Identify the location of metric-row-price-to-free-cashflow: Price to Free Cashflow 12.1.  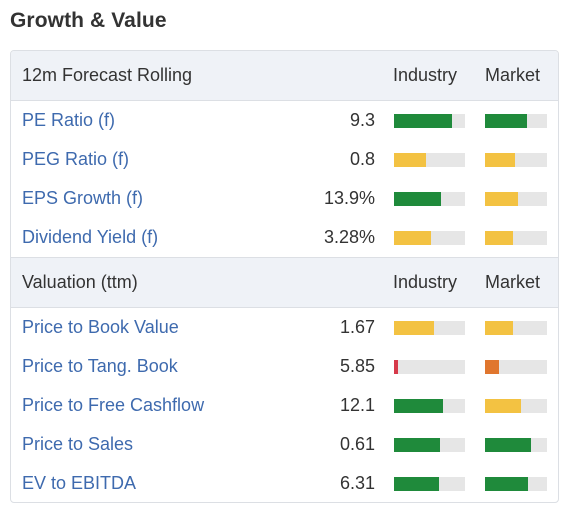
(284, 405).